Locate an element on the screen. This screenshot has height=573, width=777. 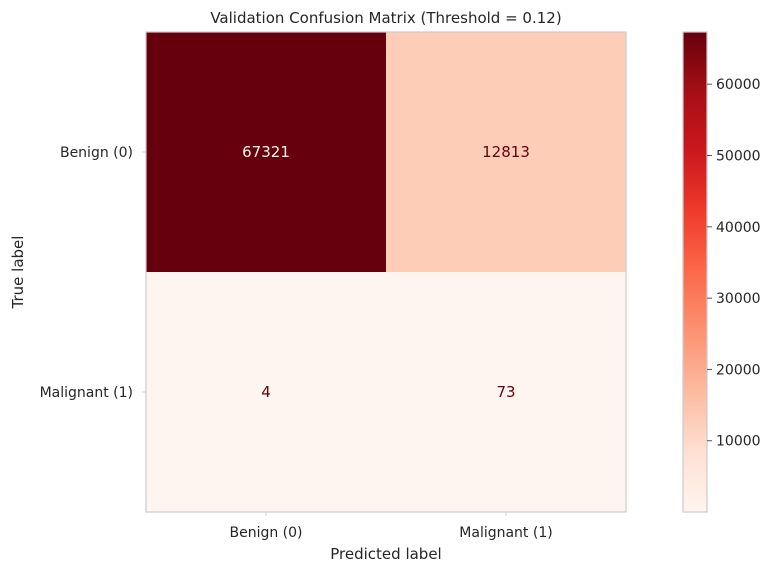
y-tick-label: Malignant (1) is located at coordinates (86, 393).